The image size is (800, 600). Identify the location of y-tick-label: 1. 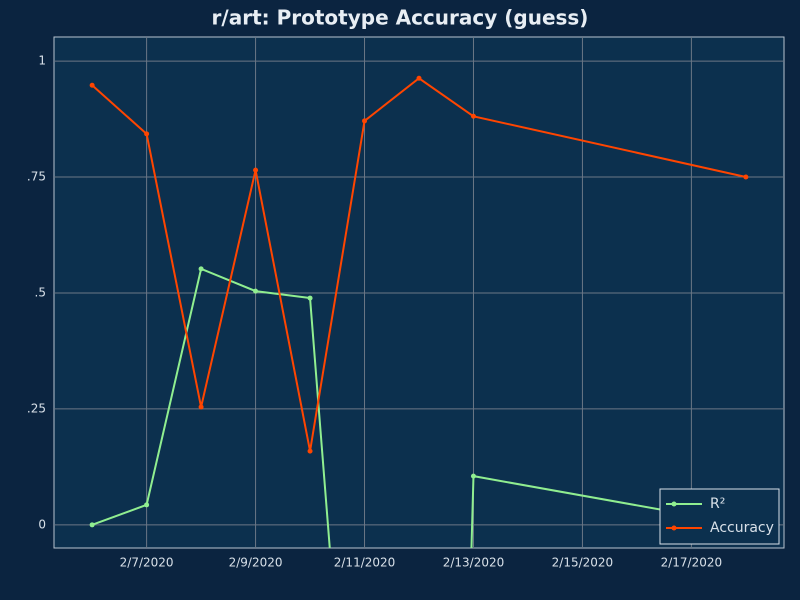
(42, 61).